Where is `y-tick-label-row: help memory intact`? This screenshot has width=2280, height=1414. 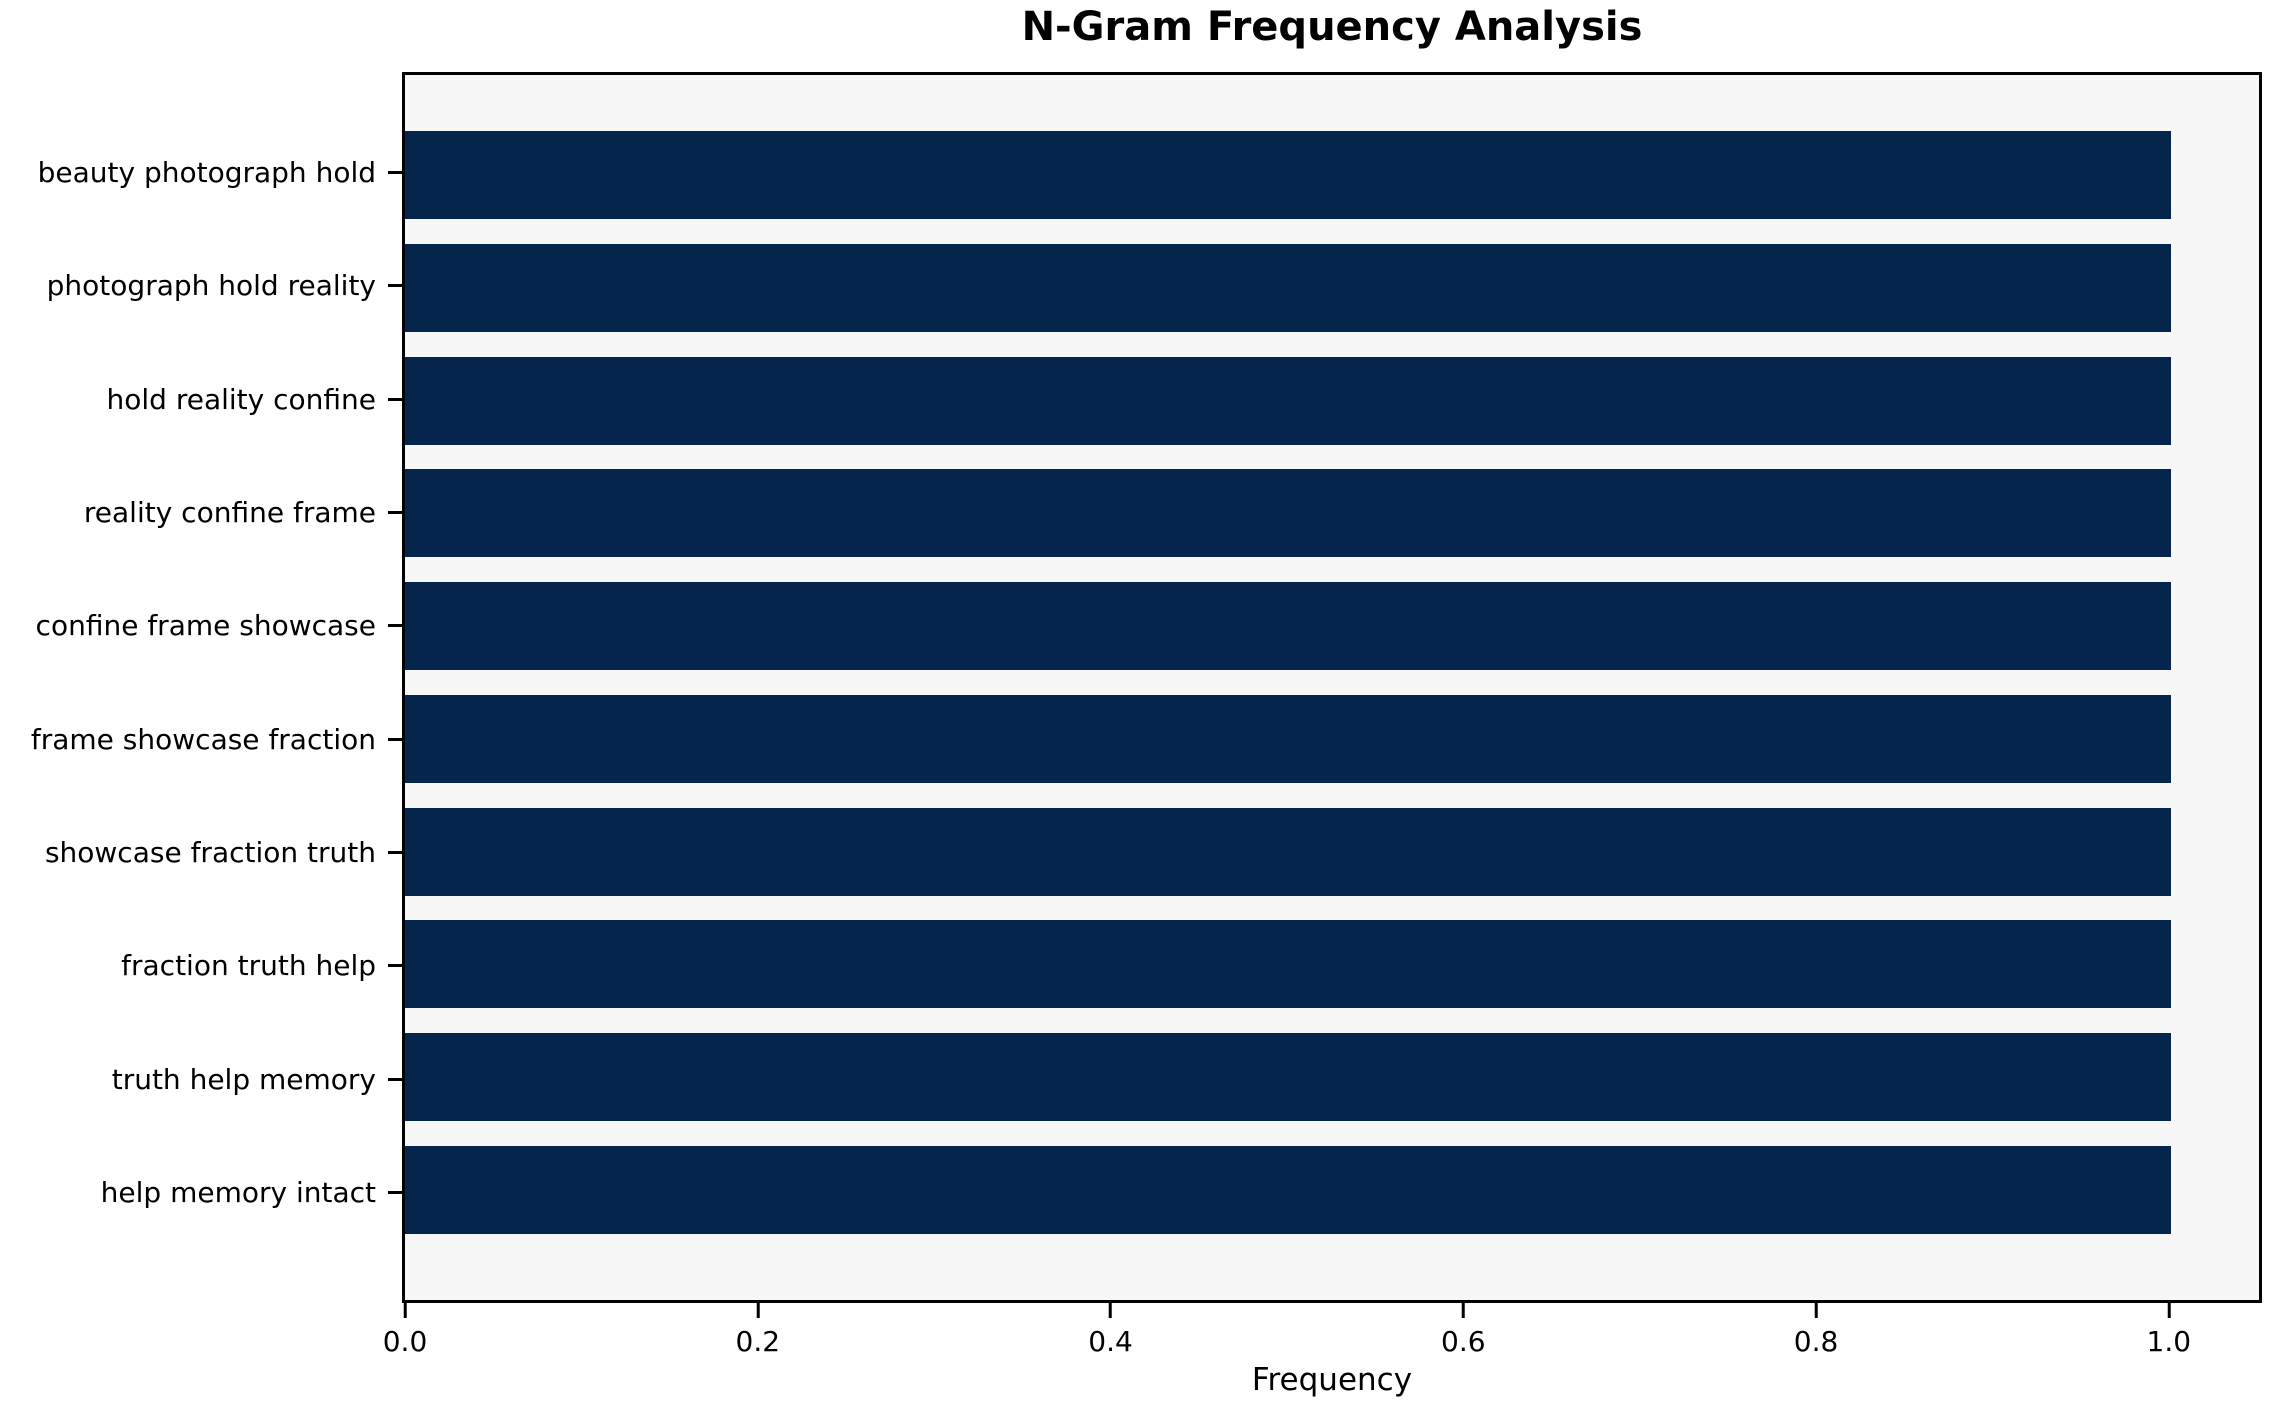
y-tick-label-row: help memory intact is located at coordinates (201, 1192).